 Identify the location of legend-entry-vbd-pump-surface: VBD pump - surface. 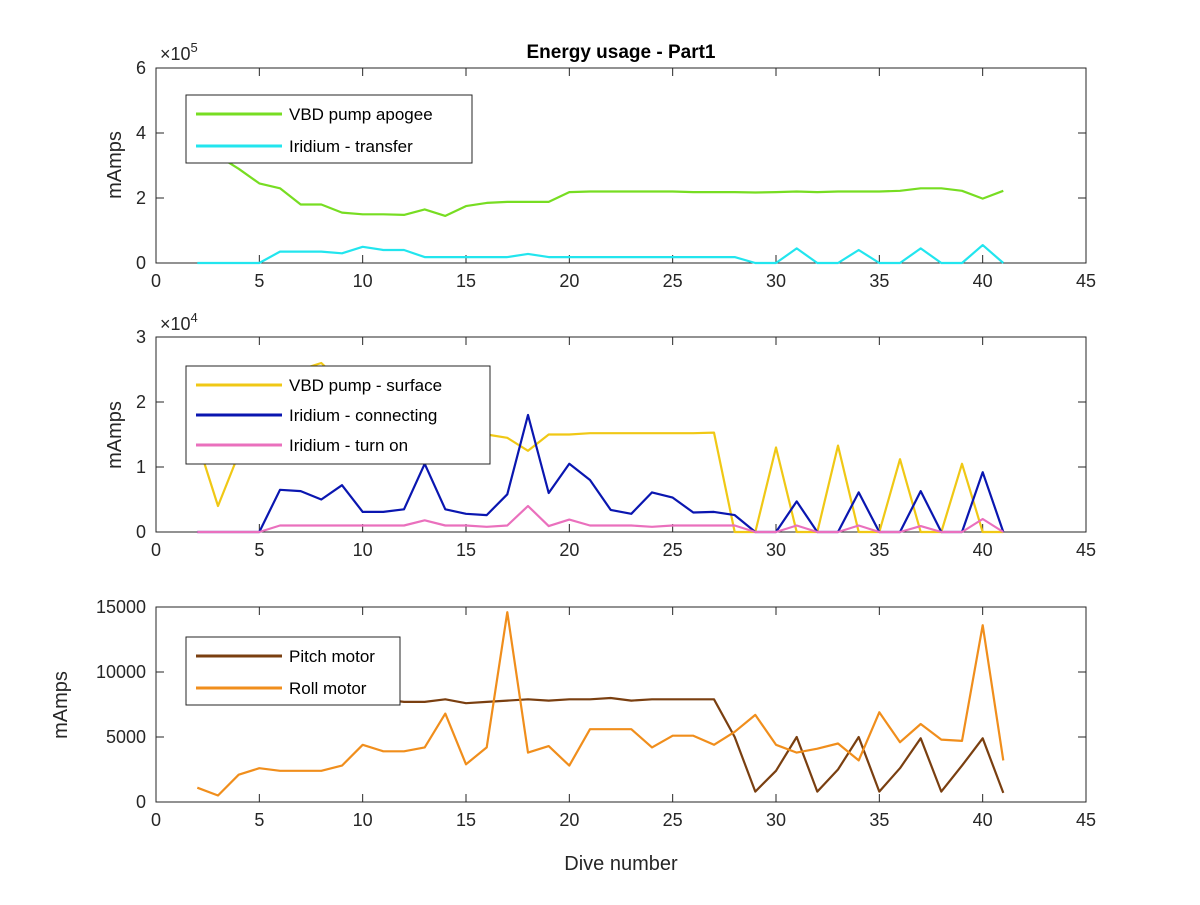
(365, 385).